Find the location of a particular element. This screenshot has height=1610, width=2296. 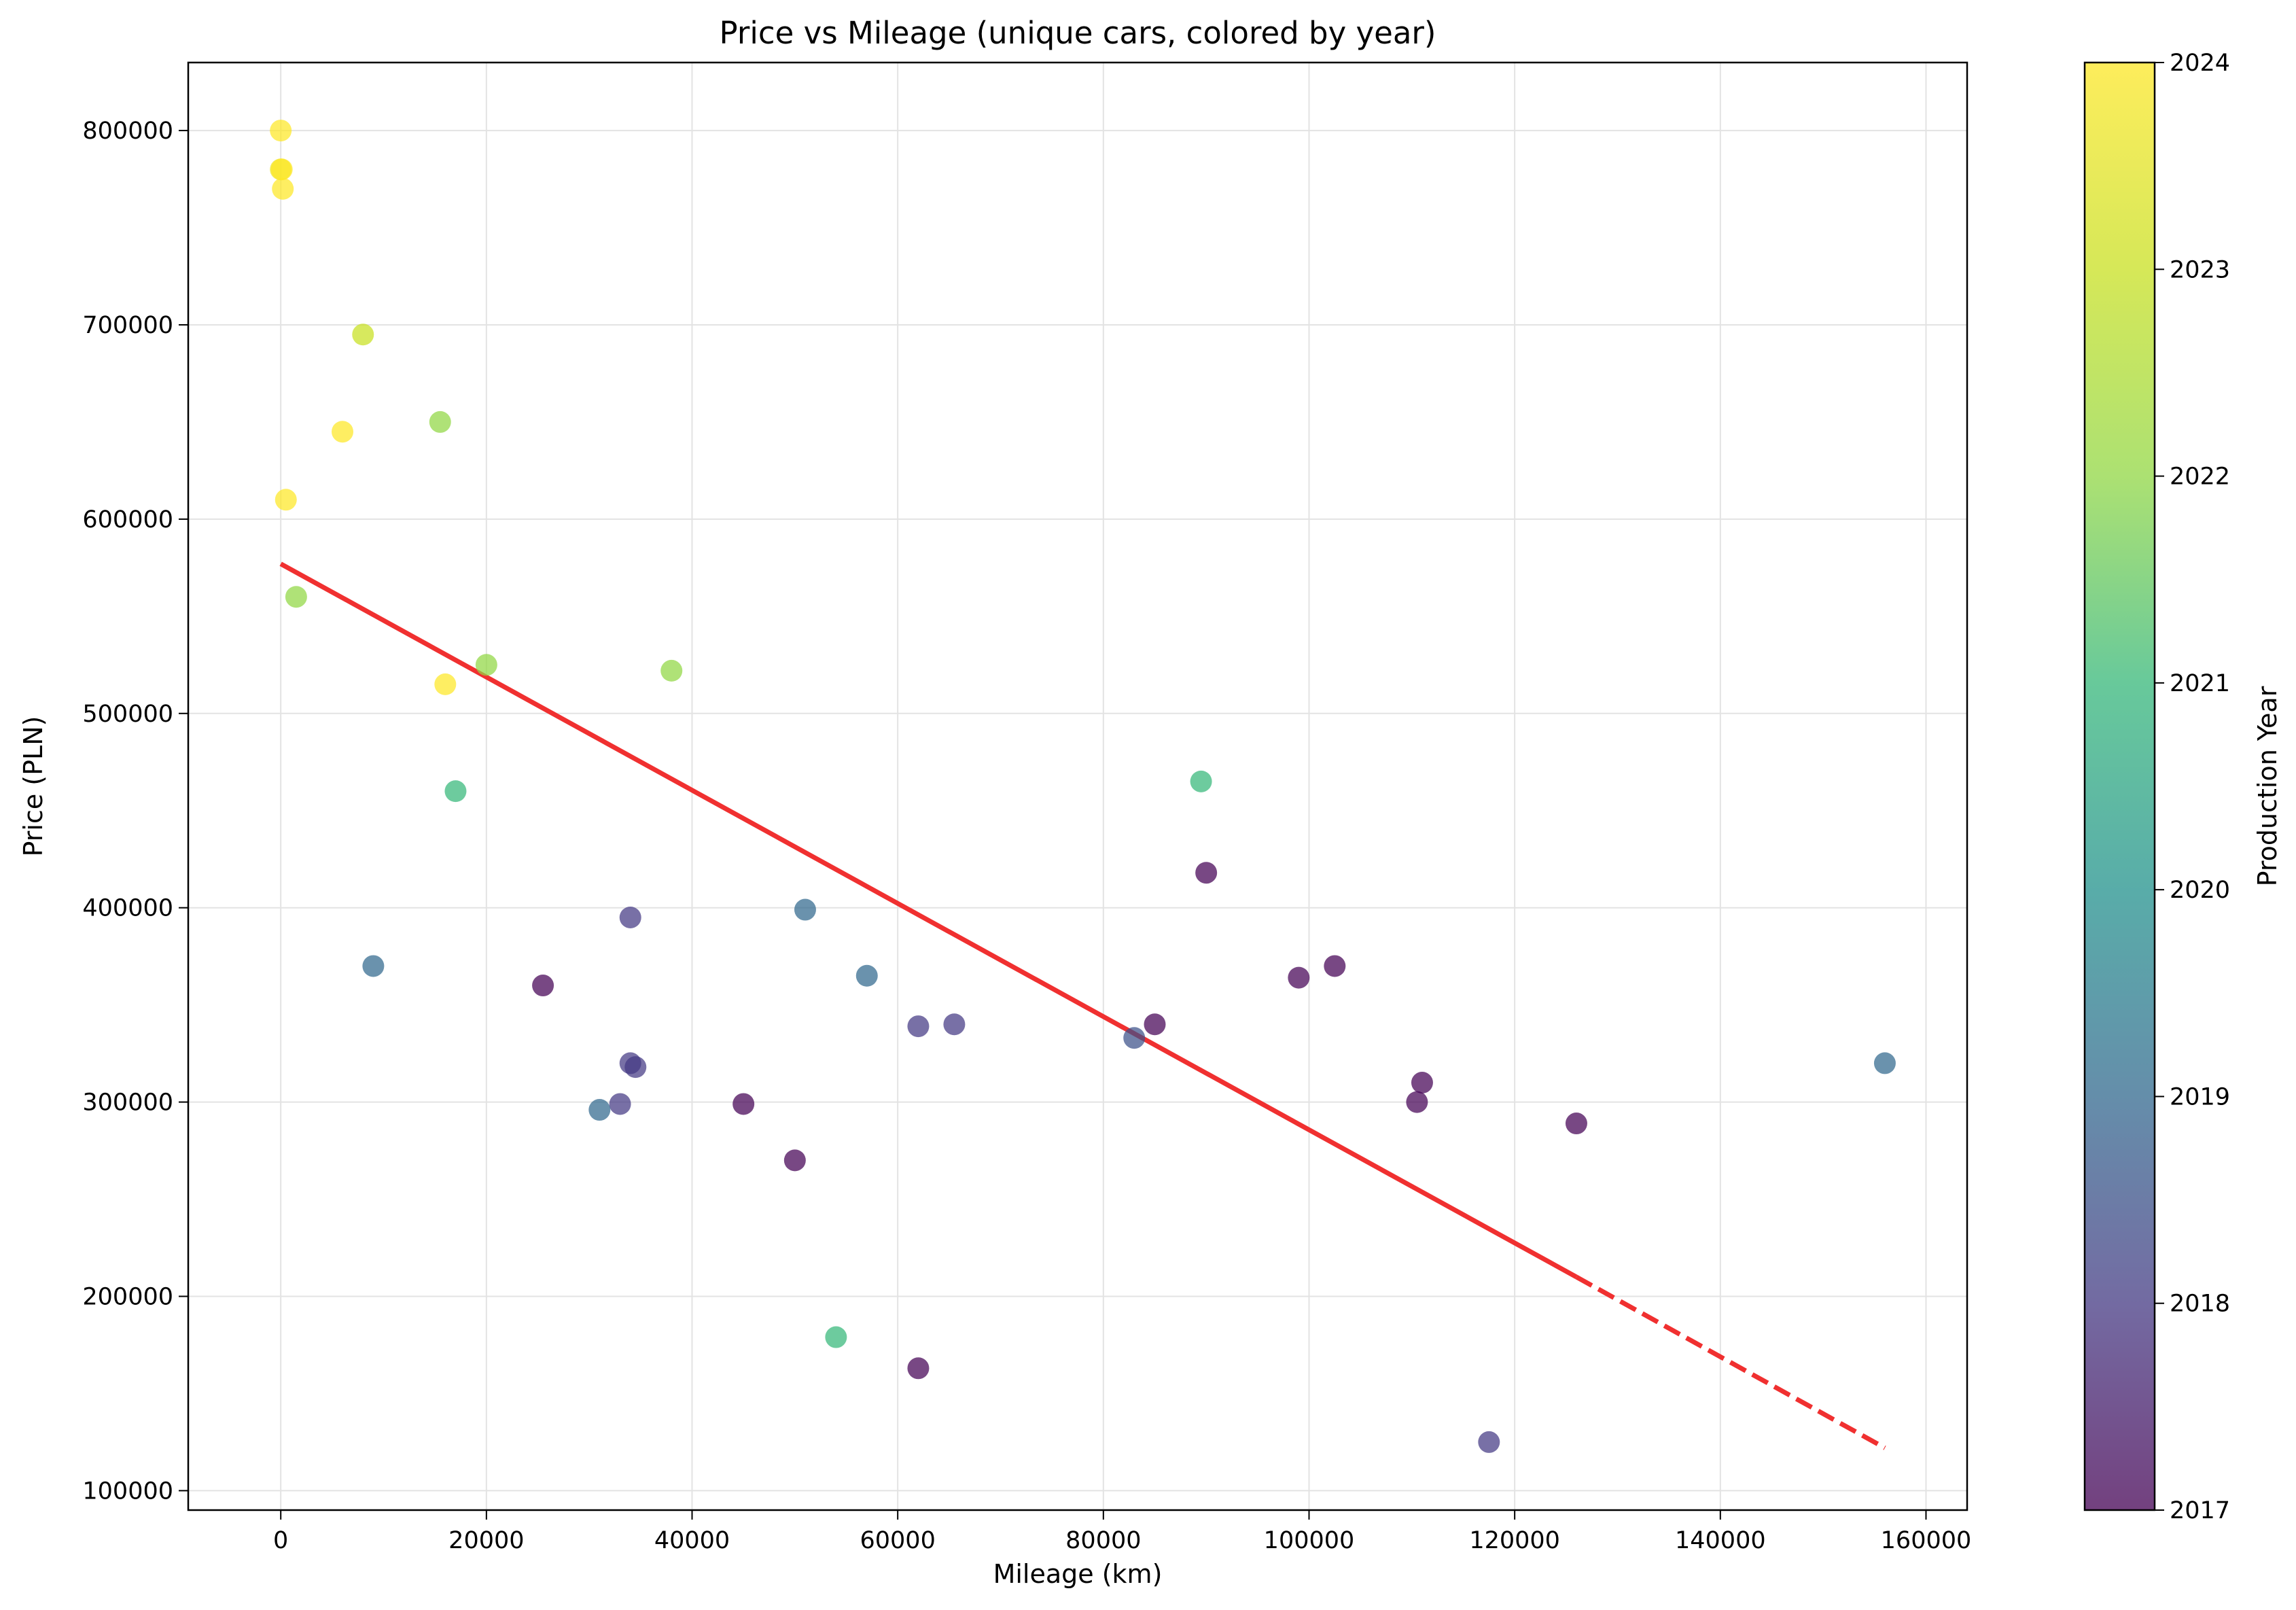

trend-line-dashed is located at coordinates (1730, 1362).